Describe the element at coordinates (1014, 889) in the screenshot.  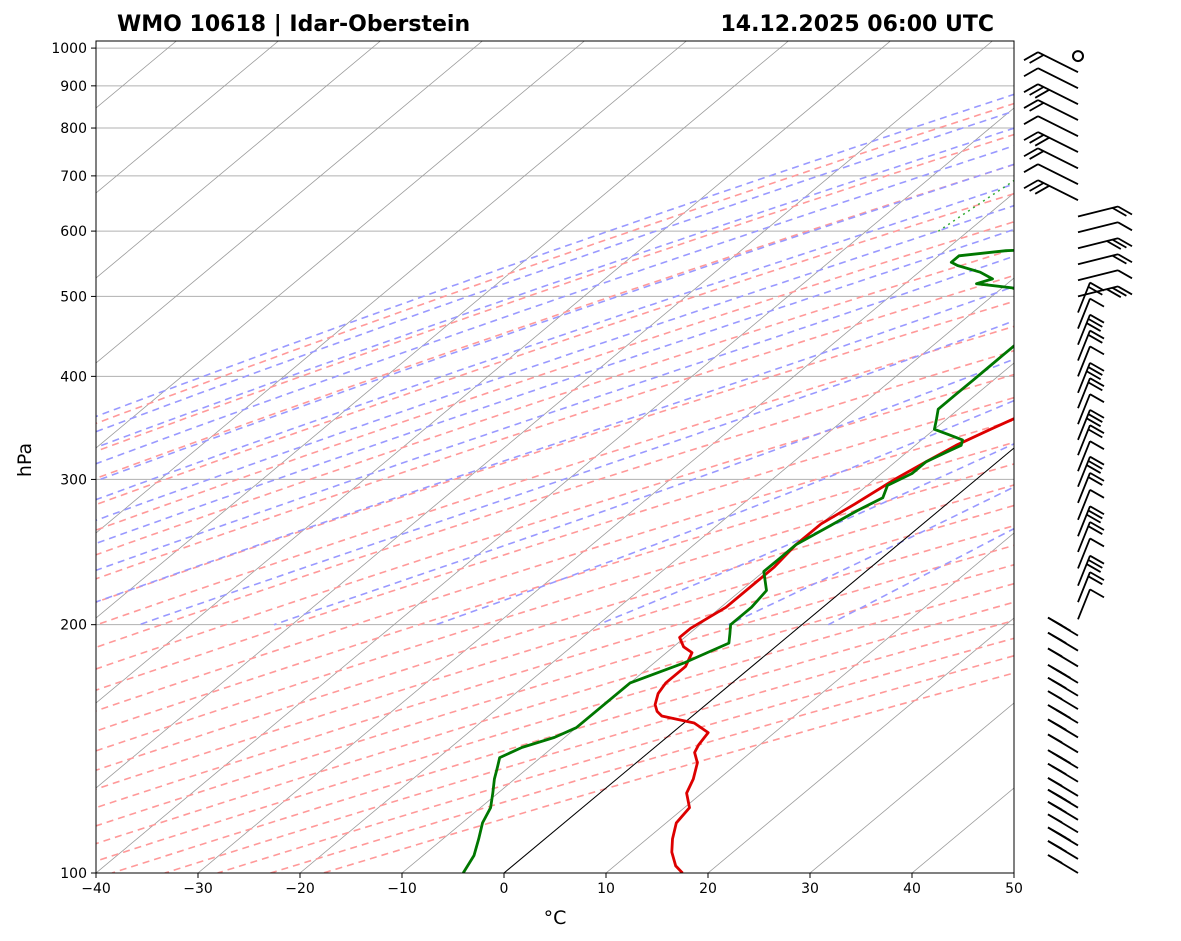
I see `x-tick-label: 50` at that location.